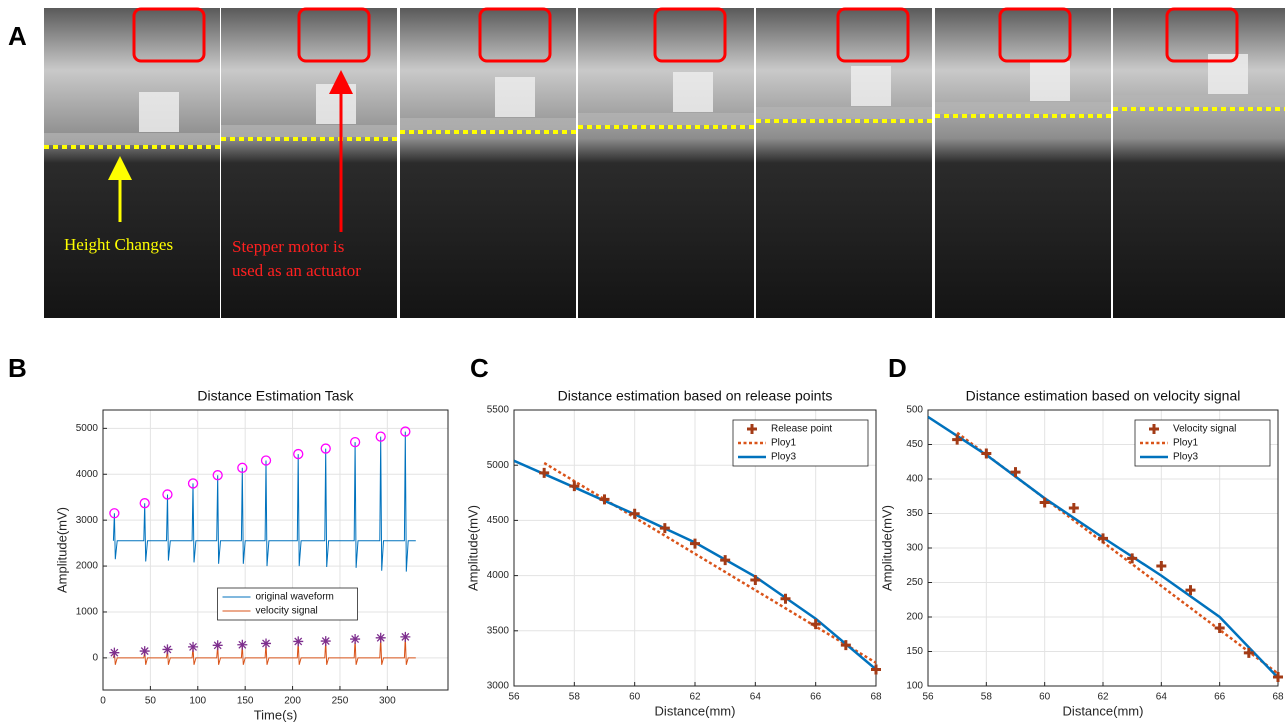 The height and width of the screenshot is (722, 1285). What do you see at coordinates (118, 244) in the screenshot?
I see `annotation: Height Changes` at bounding box center [118, 244].